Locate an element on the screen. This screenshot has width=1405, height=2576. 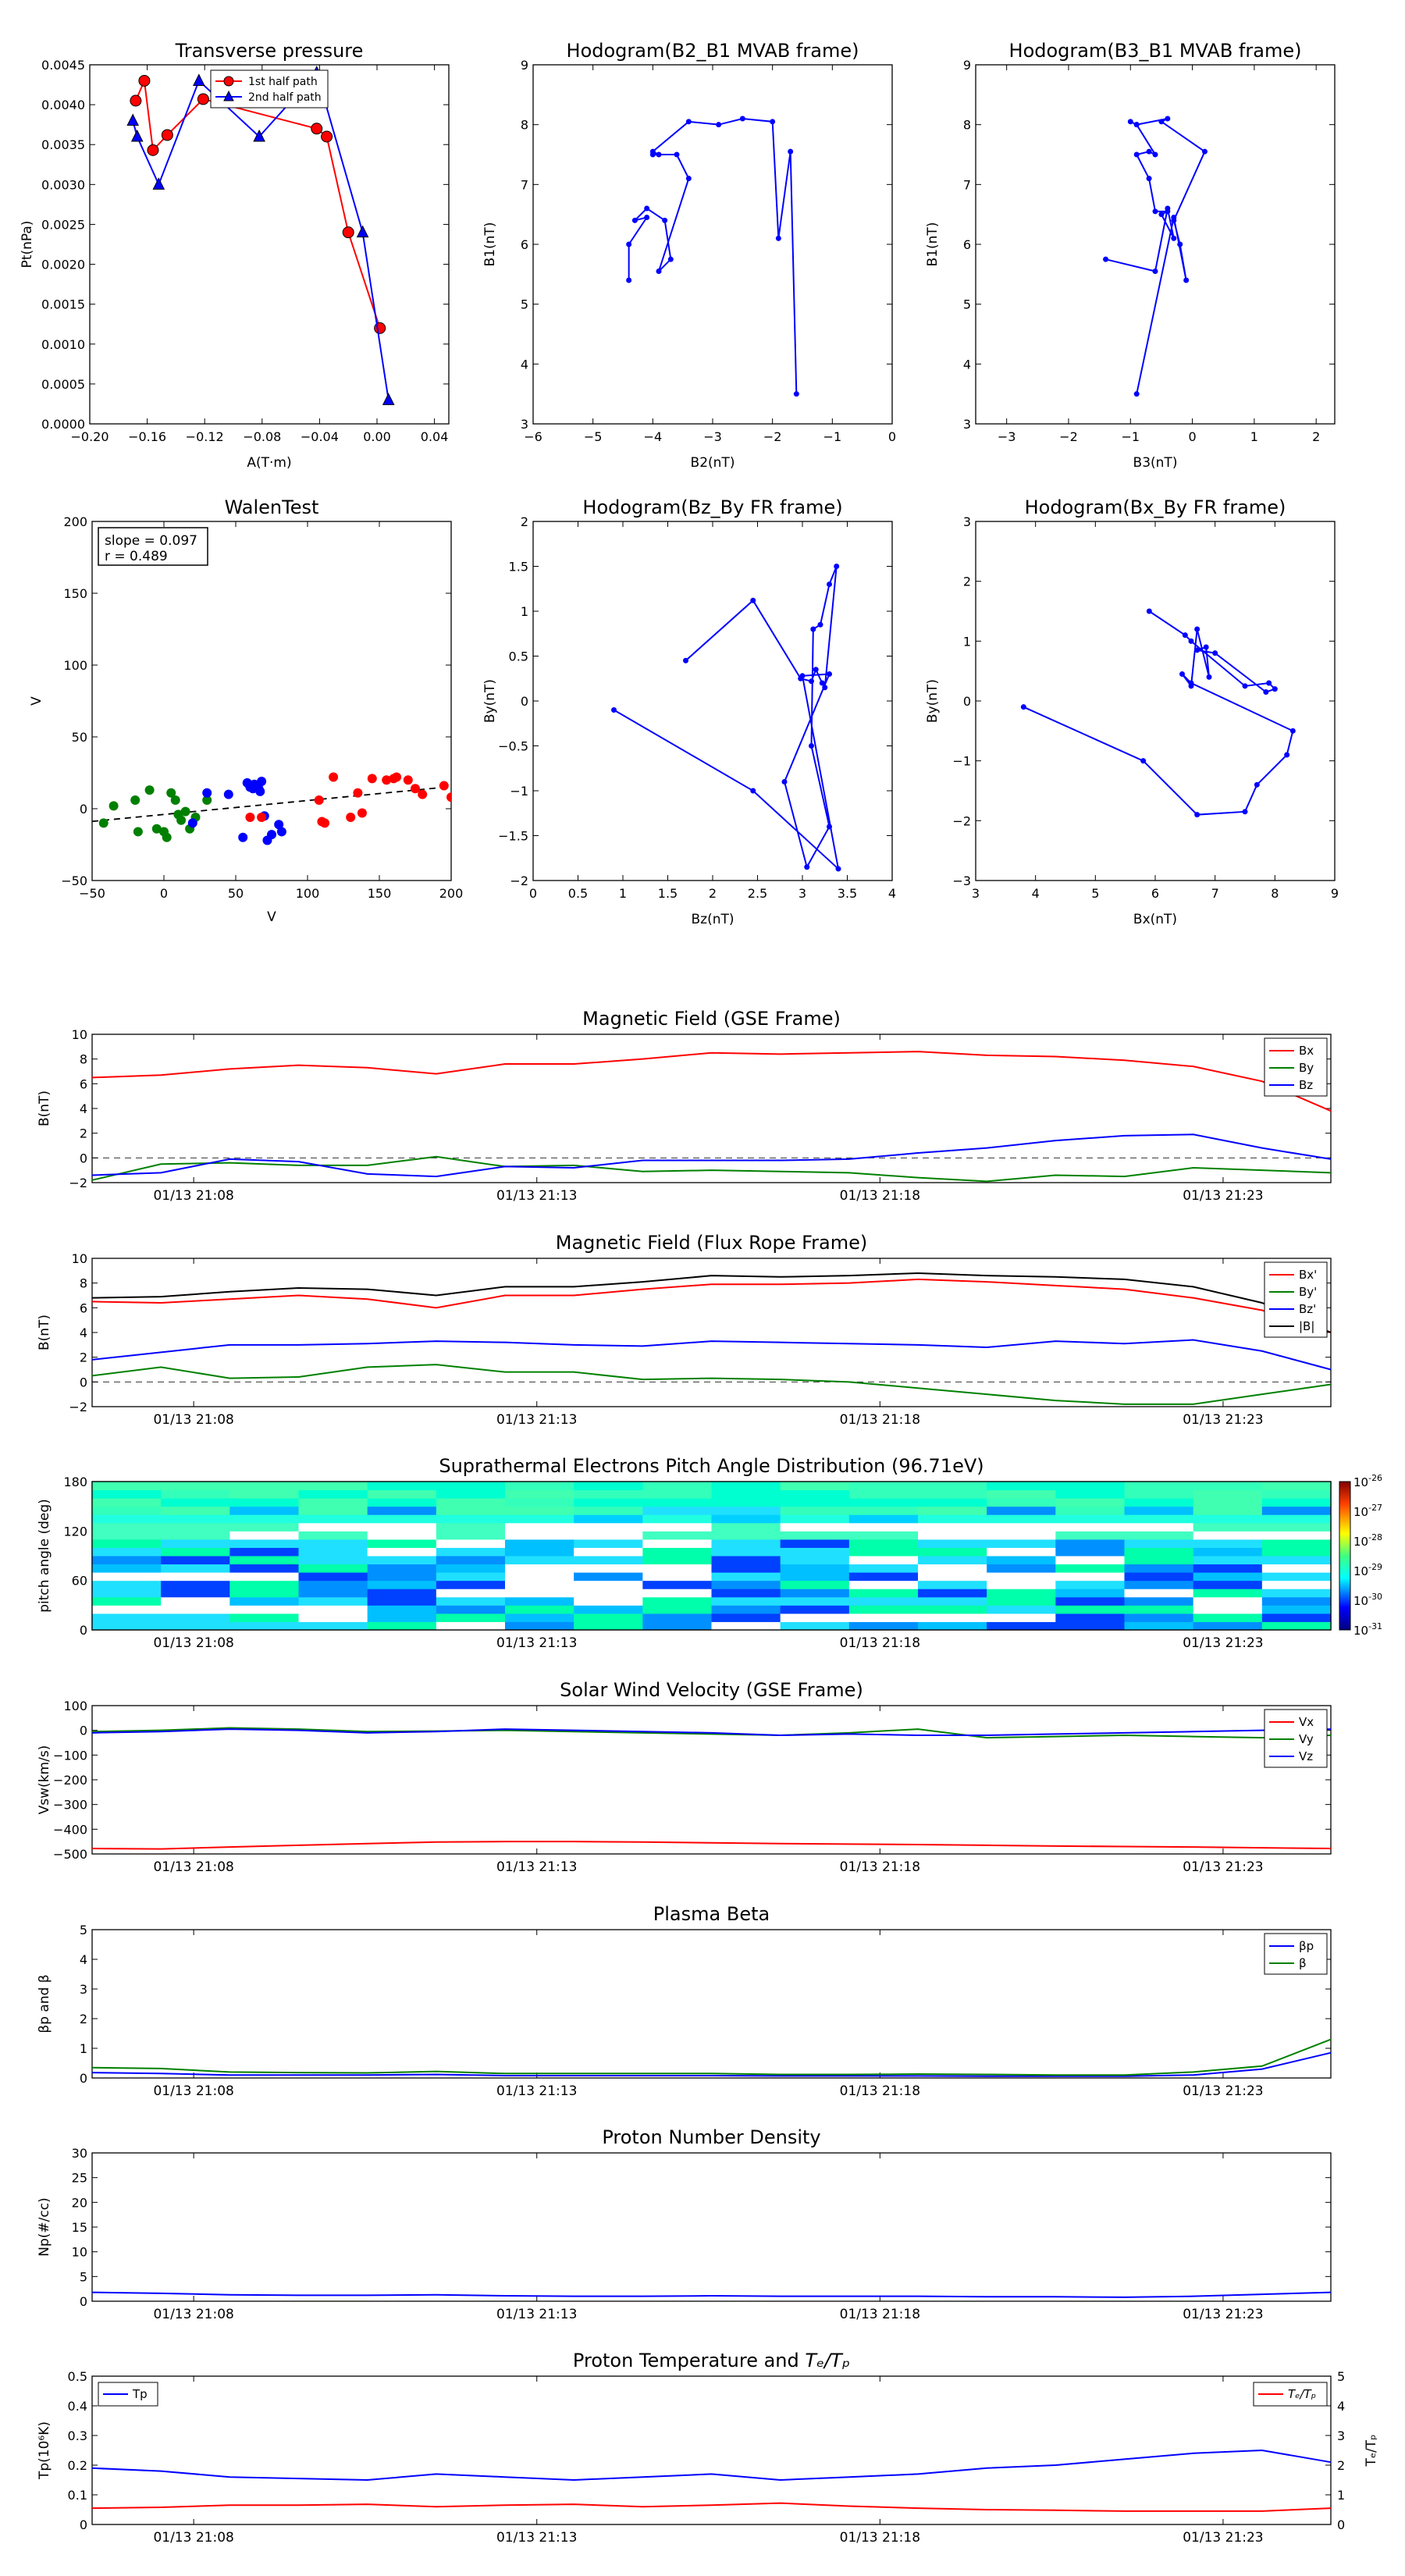
y-tick-label: 4 is located at coordinates (524, 364).